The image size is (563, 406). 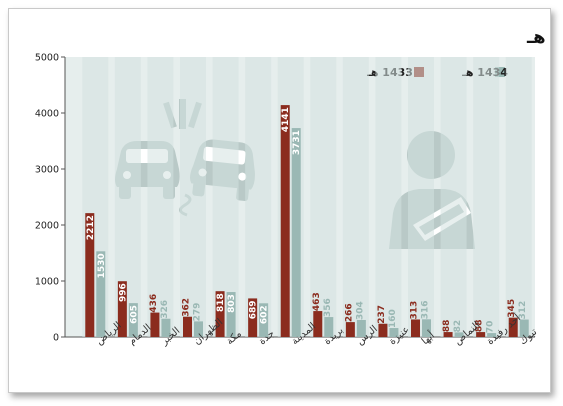 I want to click on data-label: 362, so click(x=187, y=307).